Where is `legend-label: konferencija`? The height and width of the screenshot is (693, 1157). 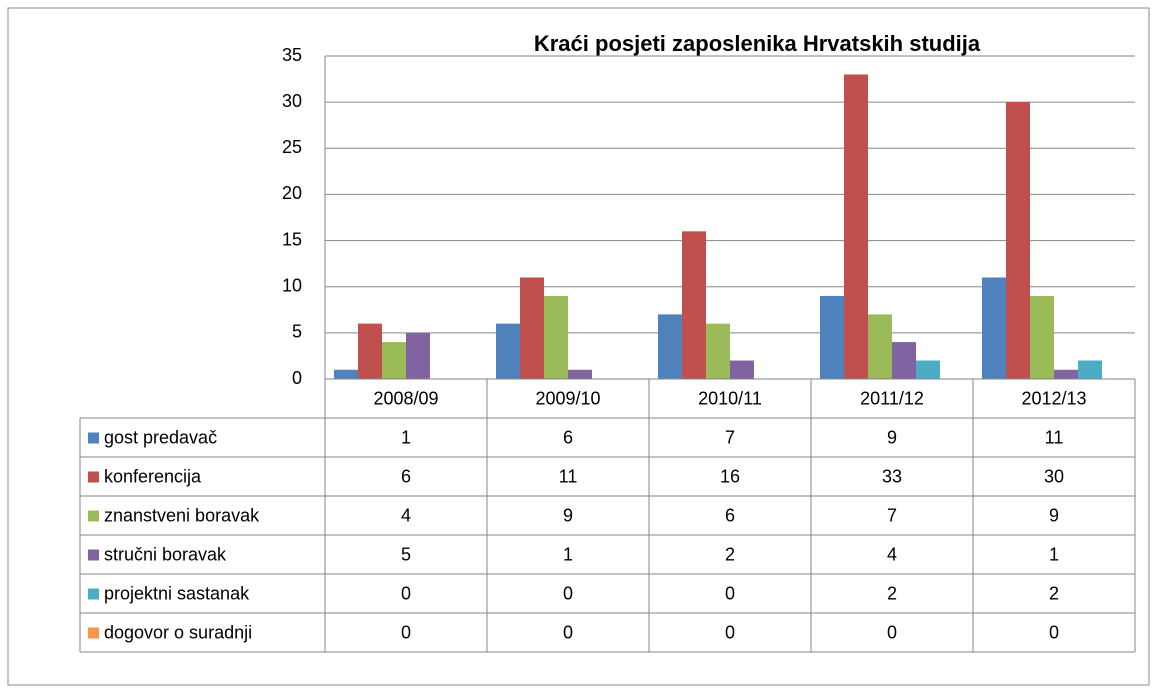
legend-label: konferencija is located at coordinates (153, 476).